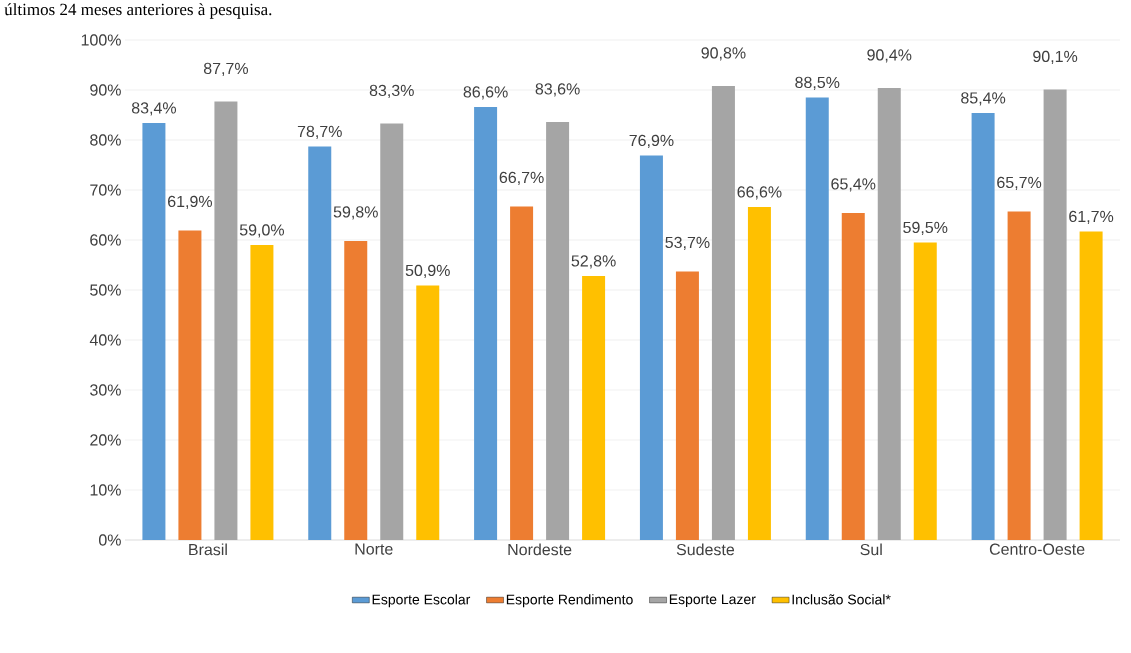 This screenshot has width=1131, height=653. What do you see at coordinates (109, 540) in the screenshot?
I see `y-tick-label: 0%` at bounding box center [109, 540].